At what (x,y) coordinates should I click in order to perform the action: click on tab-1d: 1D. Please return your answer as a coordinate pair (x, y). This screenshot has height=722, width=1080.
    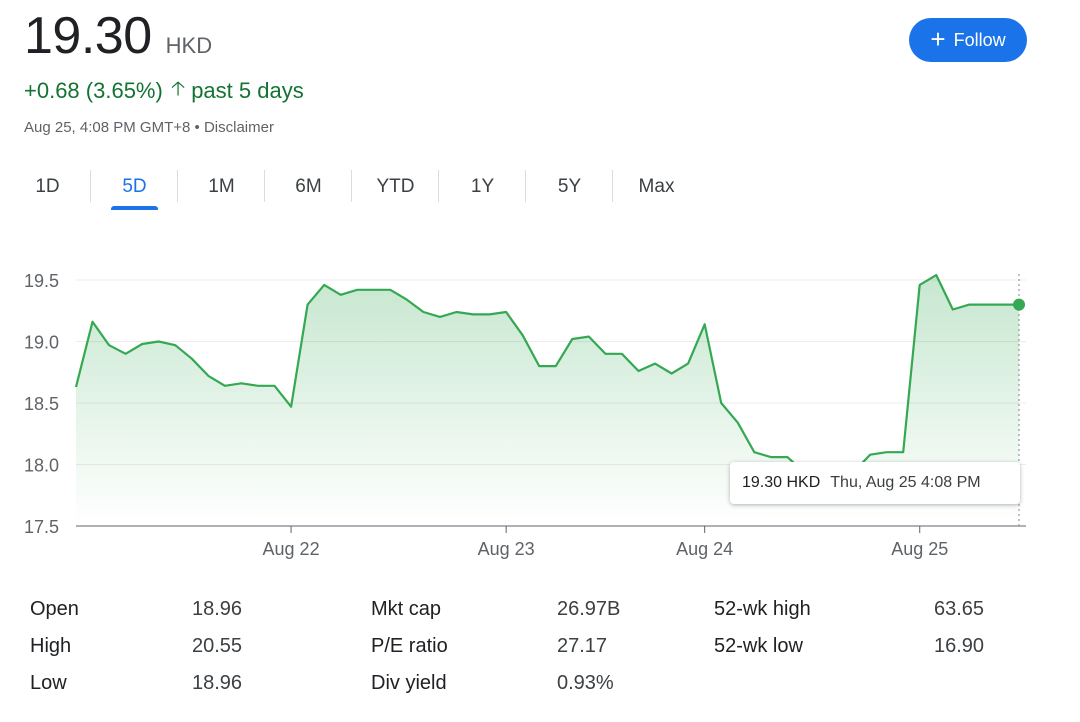
    Looking at the image, I should click on (47, 188).